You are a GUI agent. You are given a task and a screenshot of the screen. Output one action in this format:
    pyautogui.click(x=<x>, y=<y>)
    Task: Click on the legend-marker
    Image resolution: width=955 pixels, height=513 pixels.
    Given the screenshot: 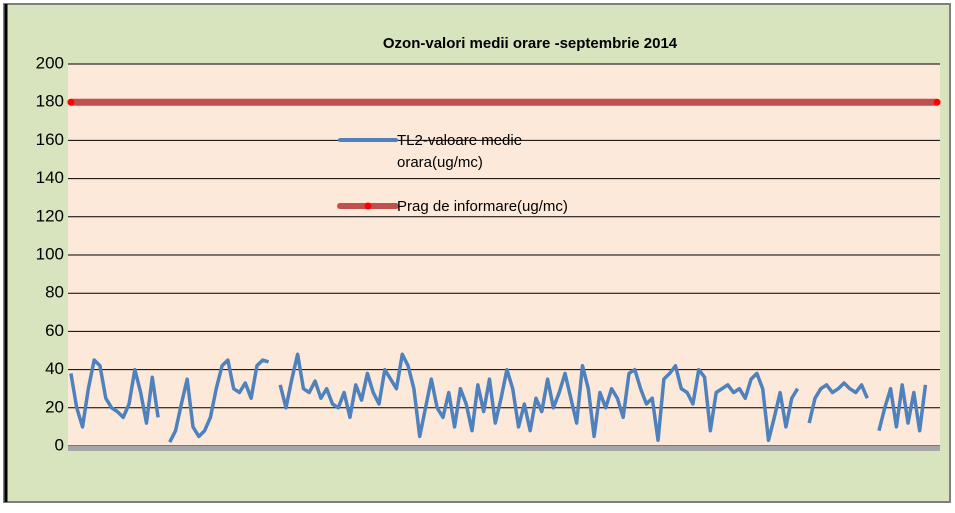 What is the action you would take?
    pyautogui.click(x=368, y=206)
    